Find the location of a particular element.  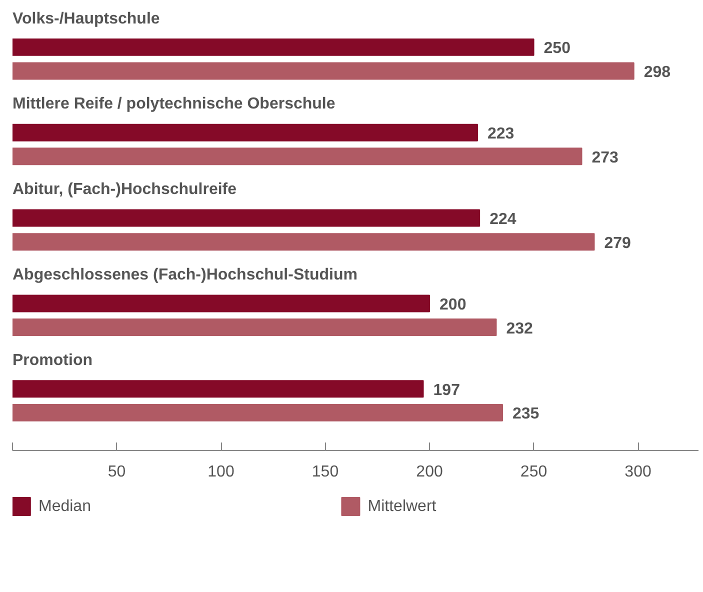

data-label: 279 is located at coordinates (618, 243).